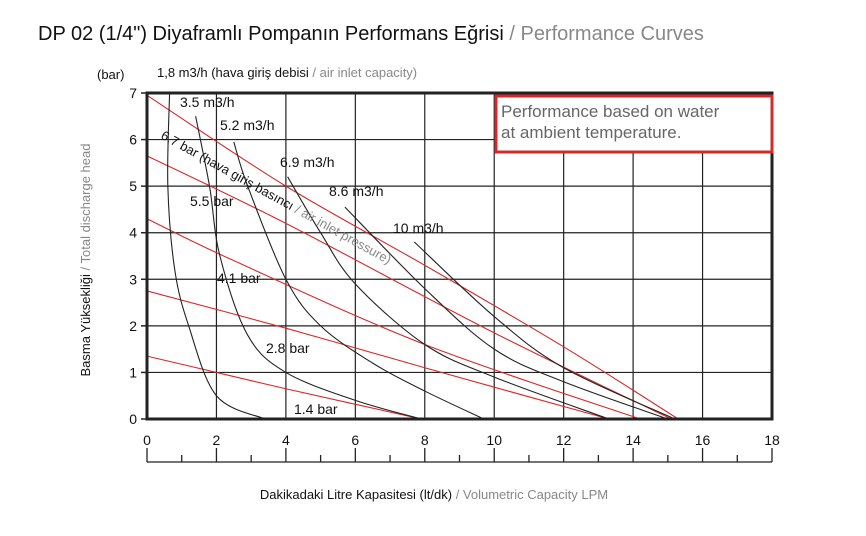  I want to click on series-label: 2.8 bar, so click(288, 348).